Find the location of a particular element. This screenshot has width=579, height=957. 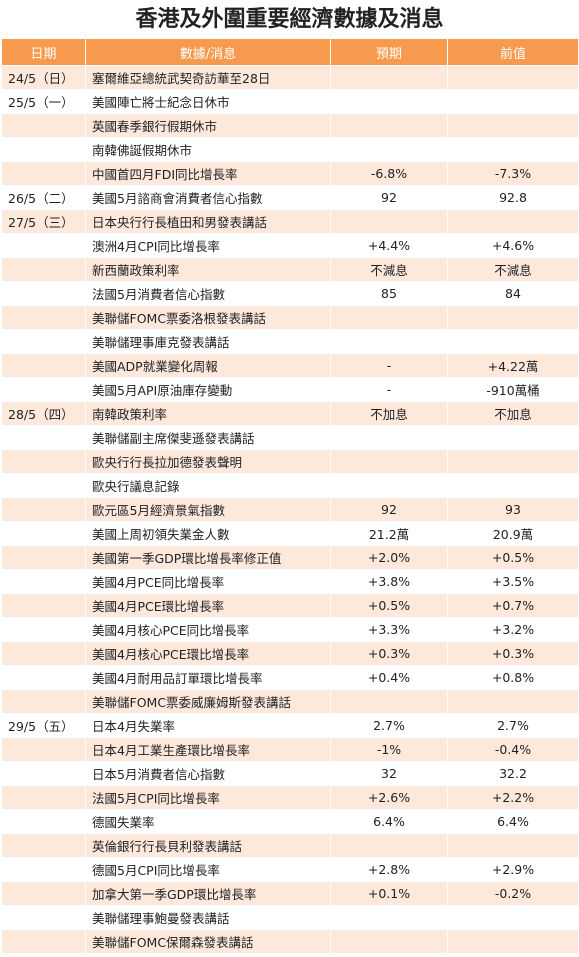

table-row: 歐元區5月經濟景氣指數 92 93 is located at coordinates (290, 509).